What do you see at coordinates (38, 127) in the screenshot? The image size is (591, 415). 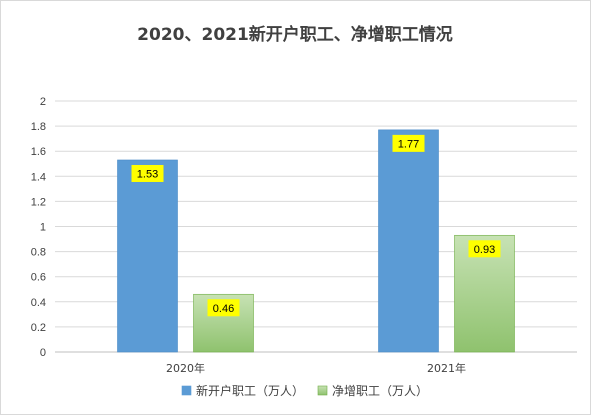 I see `y-tick-label: 1.8` at bounding box center [38, 127].